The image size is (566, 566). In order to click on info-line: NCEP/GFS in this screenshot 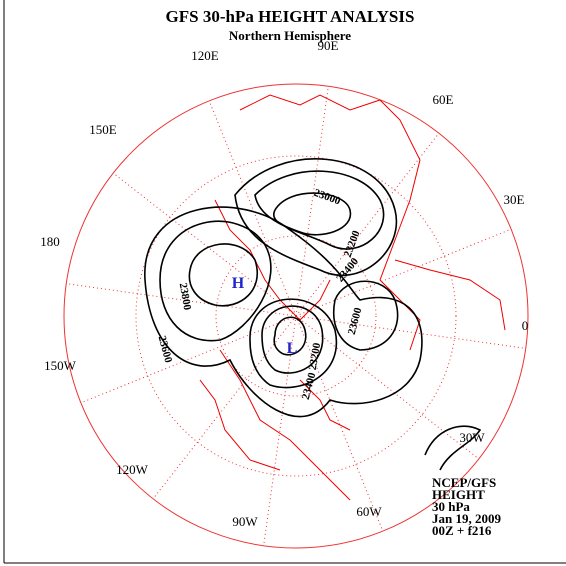, I will do `click(464, 482)`.